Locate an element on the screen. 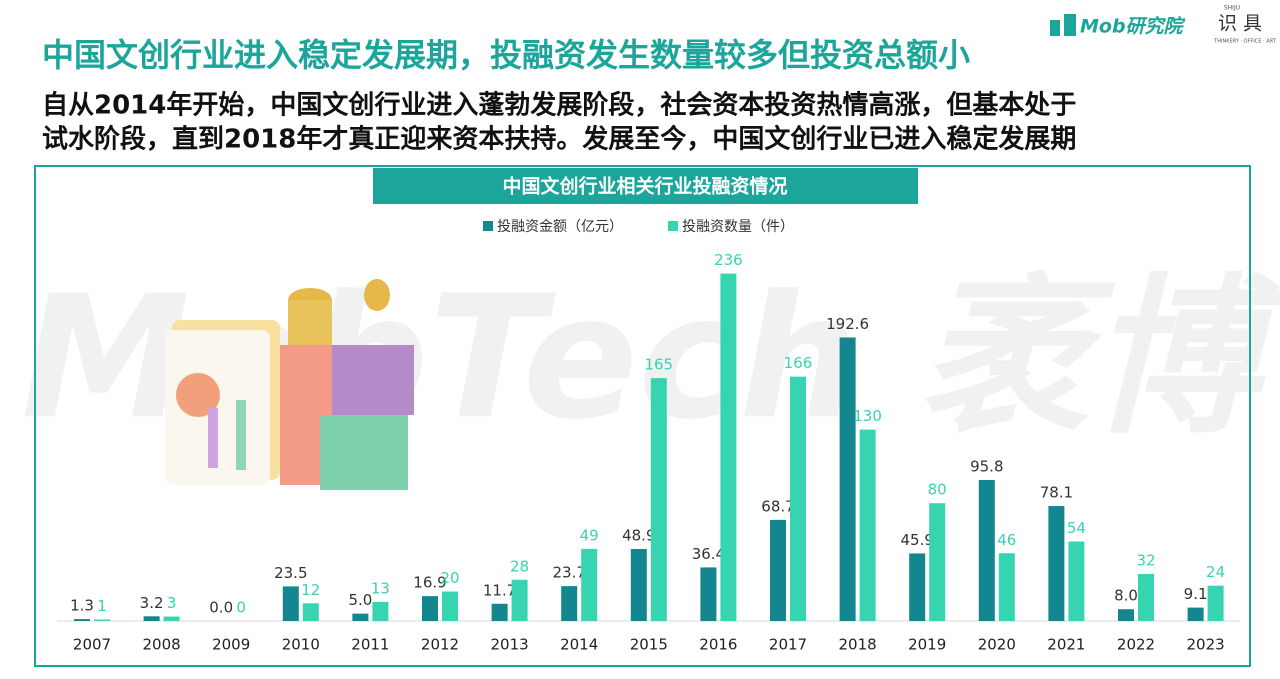 The width and height of the screenshot is (1280, 679). value-label: 192.6 is located at coordinates (847, 324).